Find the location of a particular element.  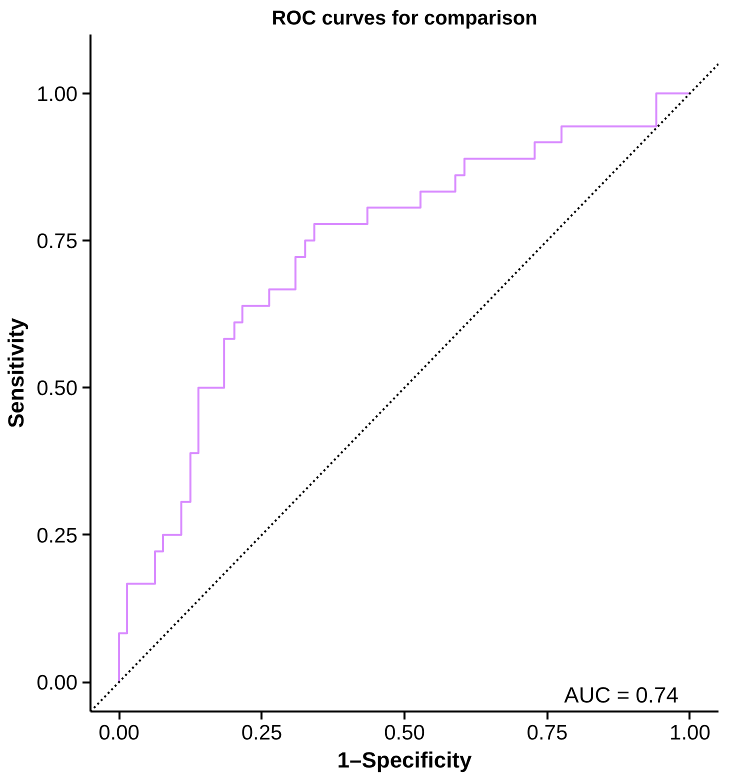

y-tick-label: 1.00 is located at coordinates (57, 94).